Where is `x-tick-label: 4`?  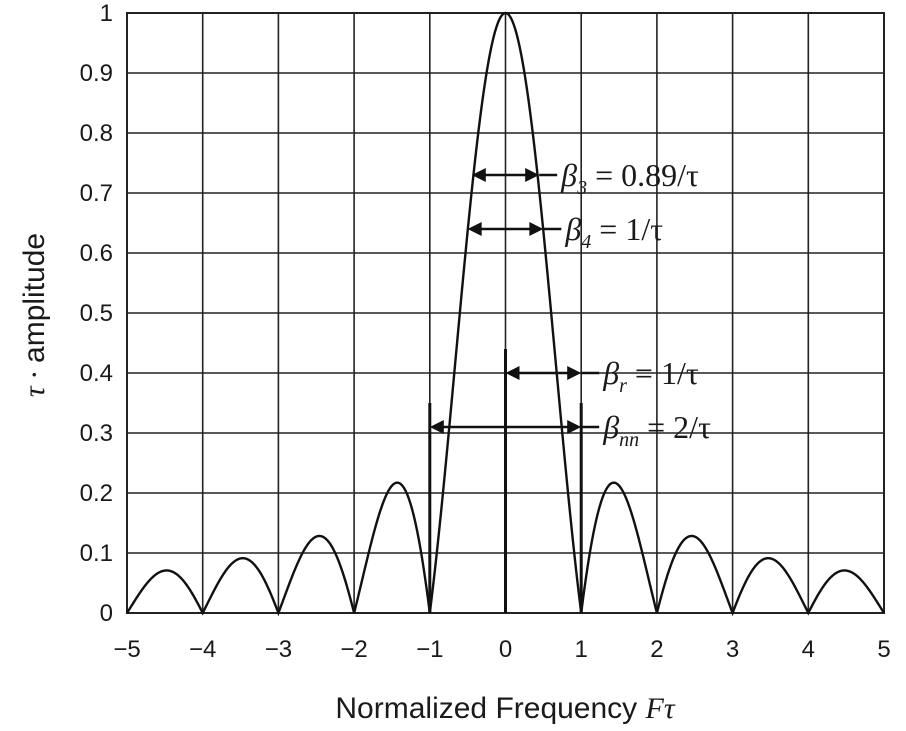
x-tick-label: 4 is located at coordinates (808, 649).